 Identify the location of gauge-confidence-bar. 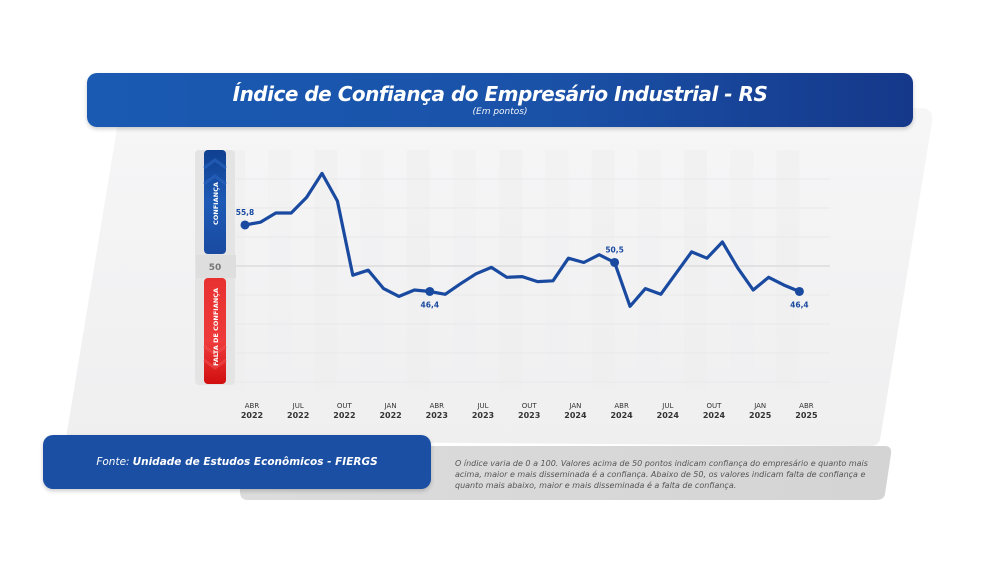
(215, 202).